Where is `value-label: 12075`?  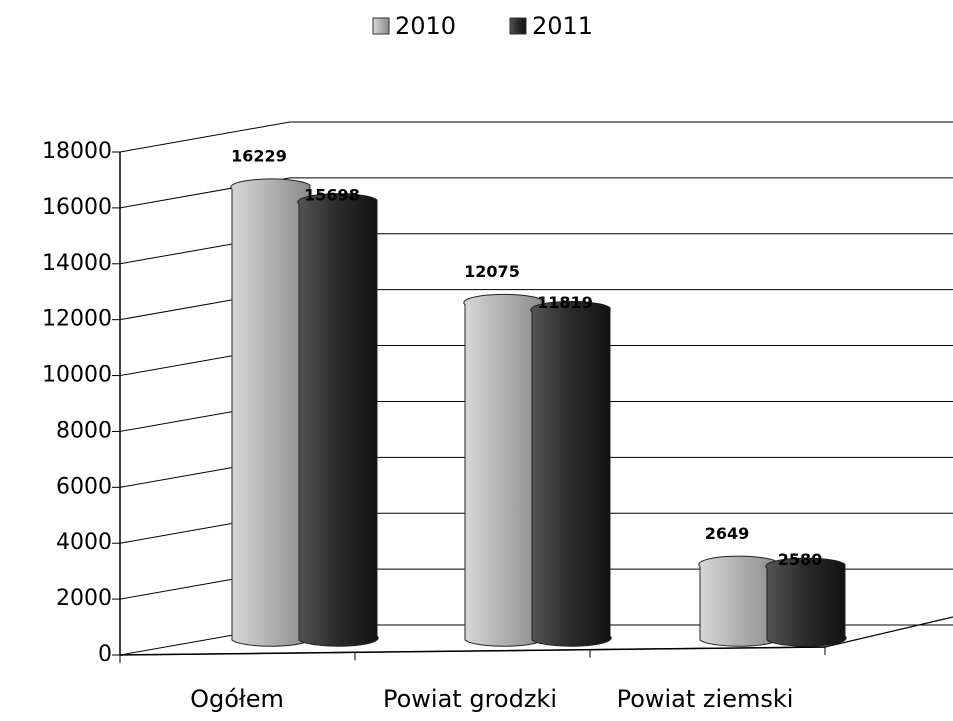 value-label: 12075 is located at coordinates (492, 271).